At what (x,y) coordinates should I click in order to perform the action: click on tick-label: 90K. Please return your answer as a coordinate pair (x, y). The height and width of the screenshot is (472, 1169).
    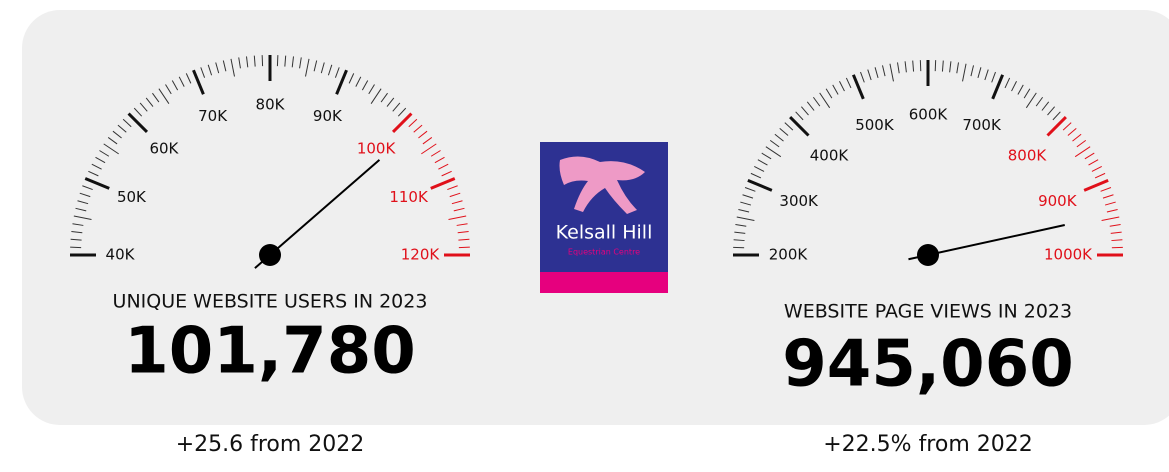
    Looking at the image, I should click on (328, 116).